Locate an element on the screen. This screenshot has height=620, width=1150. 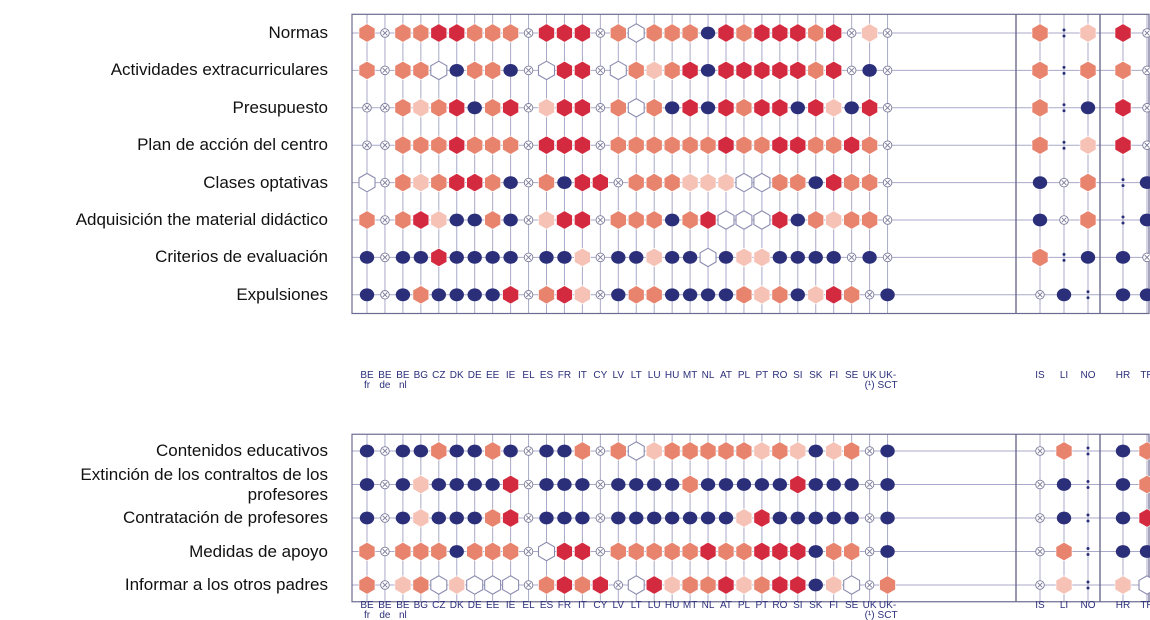
column-label: RO is located at coordinates (779, 375).